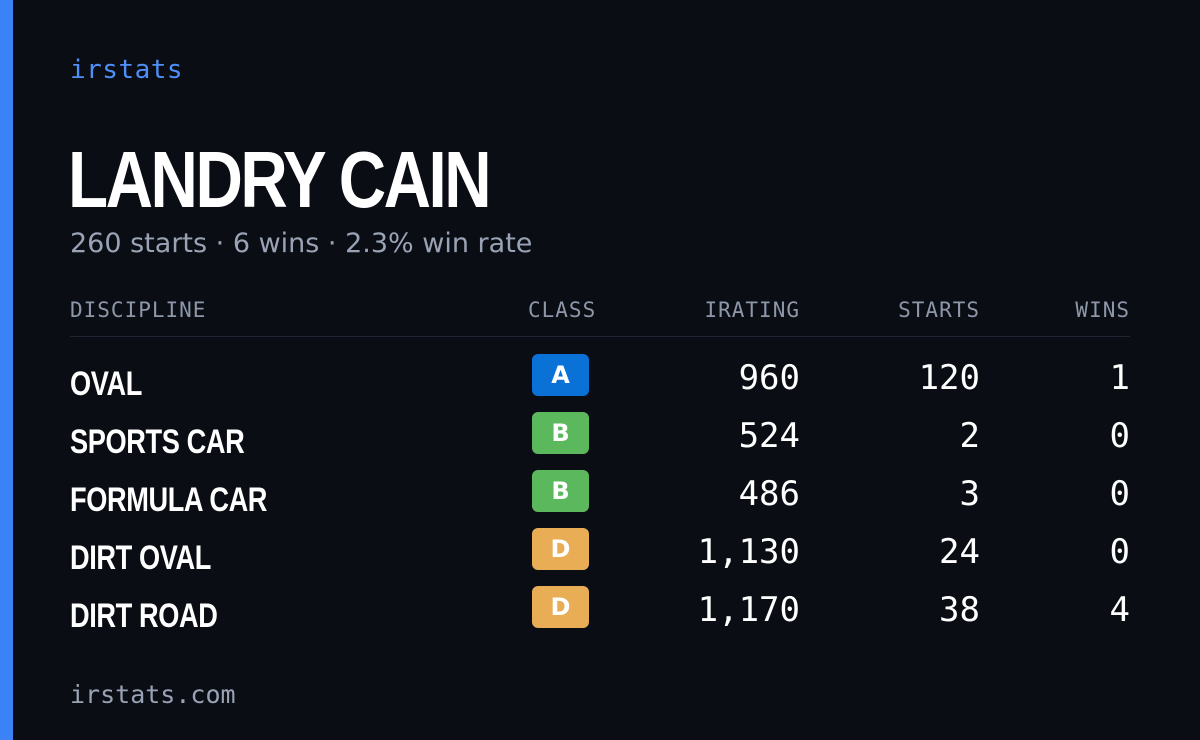  What do you see at coordinates (600, 316) in the screenshot?
I see `table-header: DISCIPLINE CLASS IRATING STARTS WINS` at bounding box center [600, 316].